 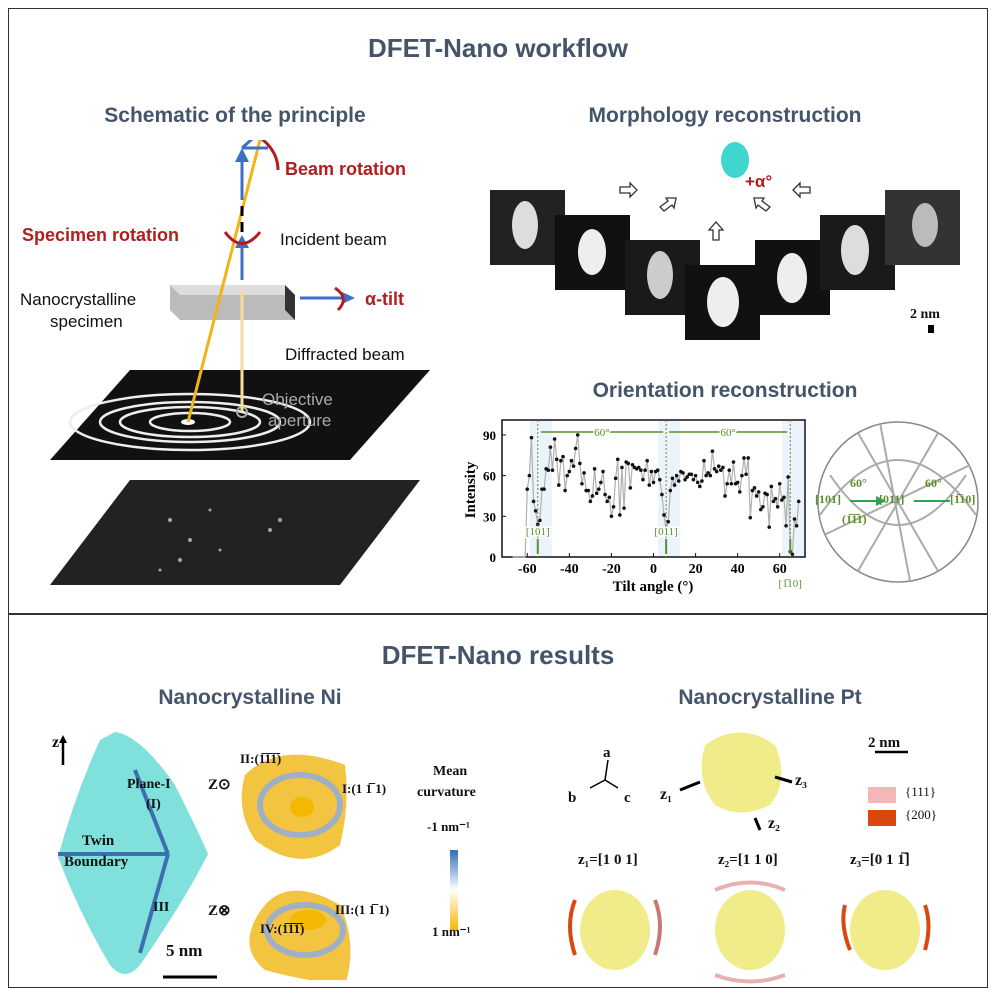 I want to click on x-tick-label: -40, so click(x=569, y=569).